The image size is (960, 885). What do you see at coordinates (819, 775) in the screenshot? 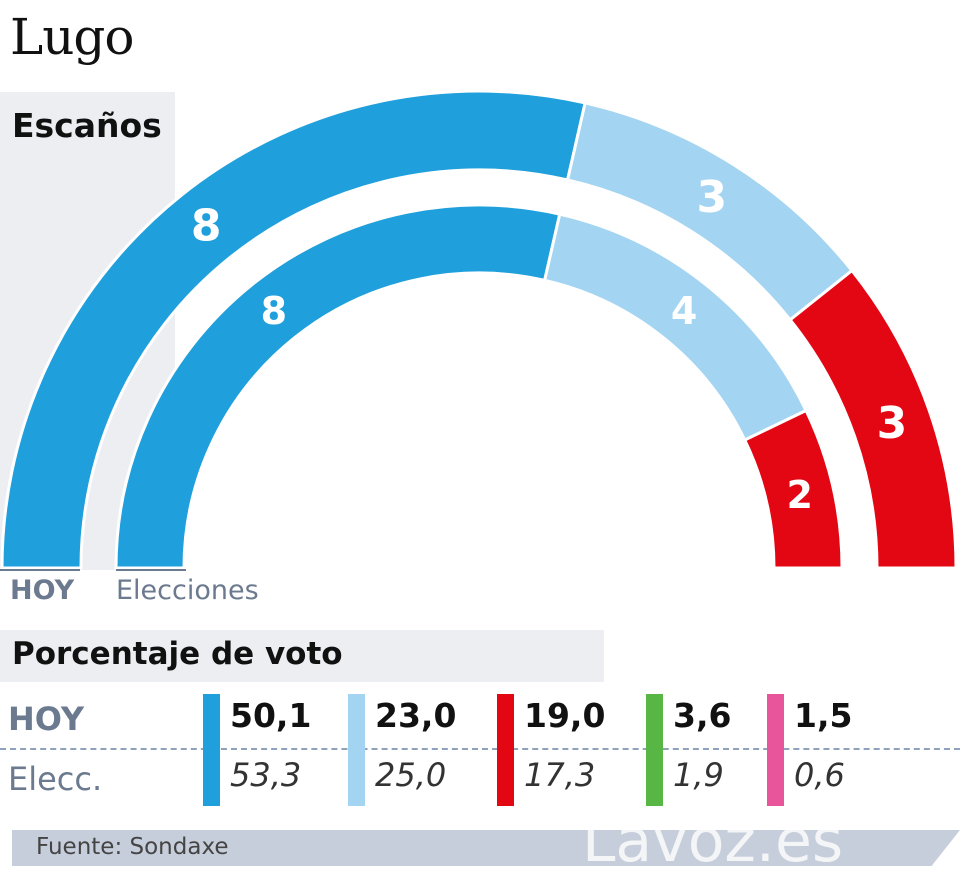
I see `vote-prev-5: 0,6` at bounding box center [819, 775].